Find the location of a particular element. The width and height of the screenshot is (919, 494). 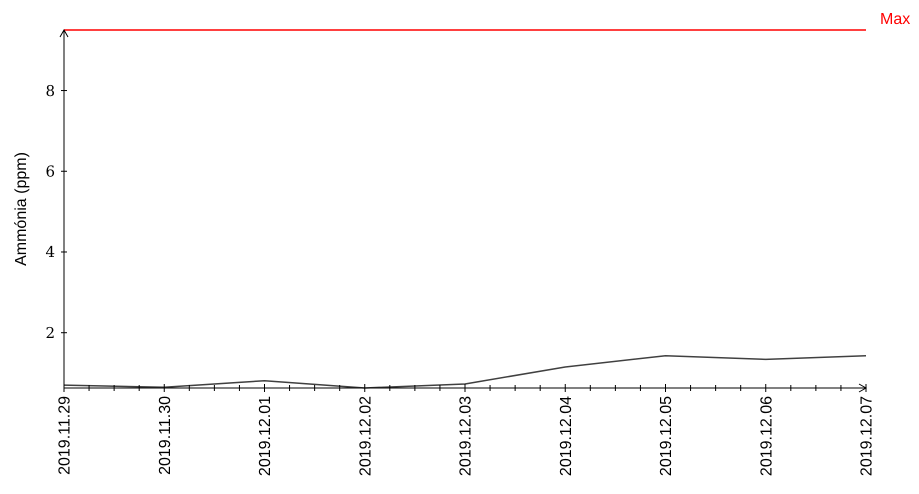

x-tick-label: 2019.11.29 is located at coordinates (65, 435).